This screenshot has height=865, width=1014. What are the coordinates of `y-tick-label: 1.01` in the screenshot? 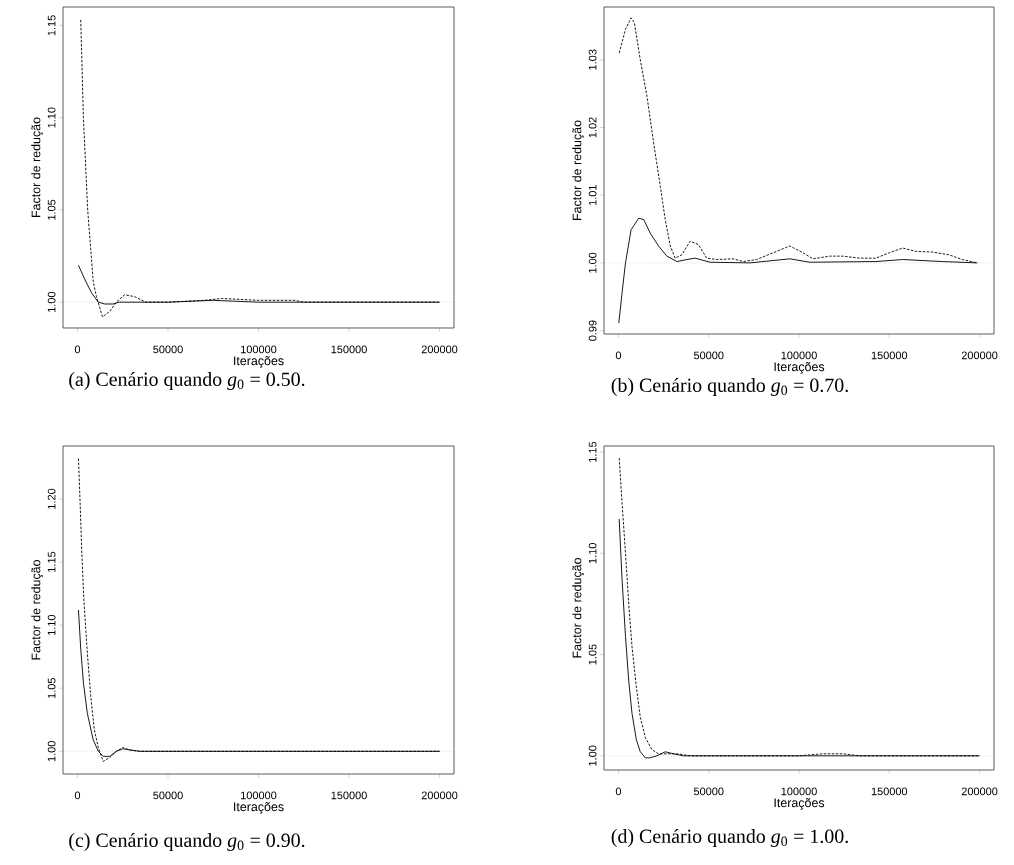 It's located at (592, 195).